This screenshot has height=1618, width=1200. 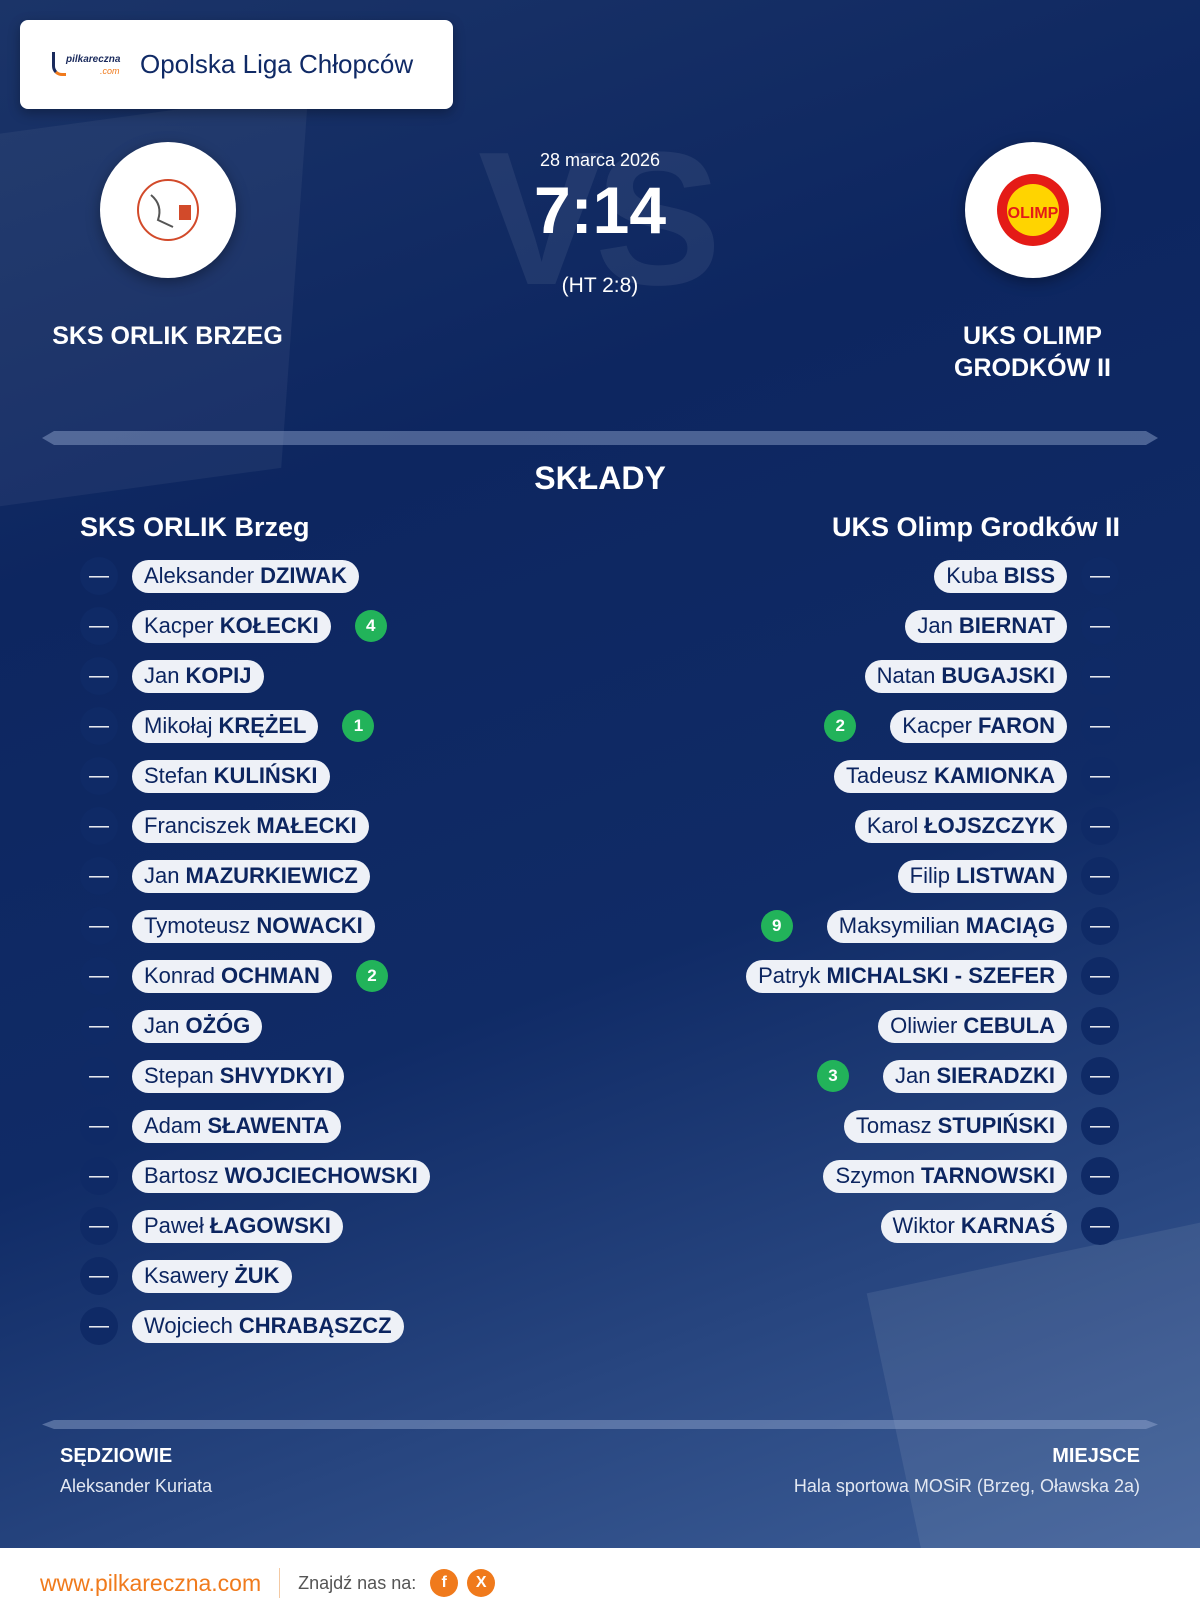 What do you see at coordinates (965, 676) in the screenshot?
I see `player-name: Natan BUGAJSKI` at bounding box center [965, 676].